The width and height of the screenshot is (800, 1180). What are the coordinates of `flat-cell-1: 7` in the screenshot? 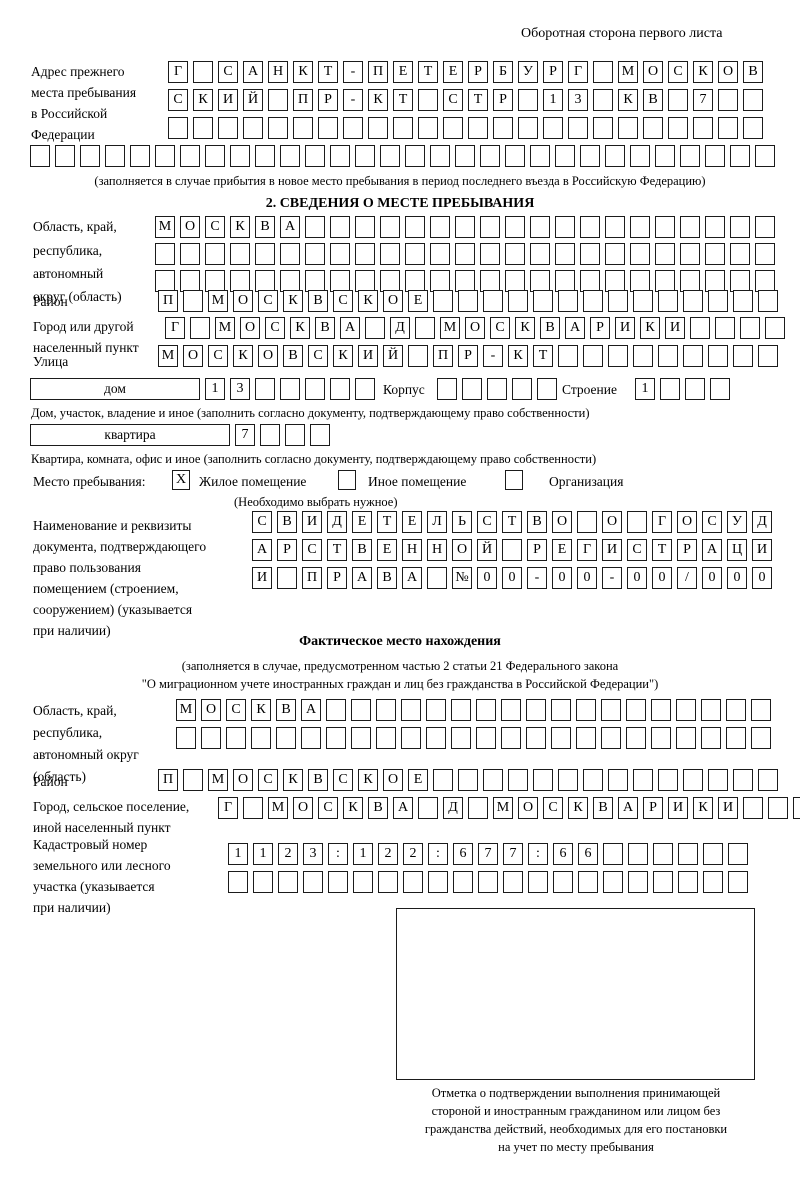 It's located at (245, 435).